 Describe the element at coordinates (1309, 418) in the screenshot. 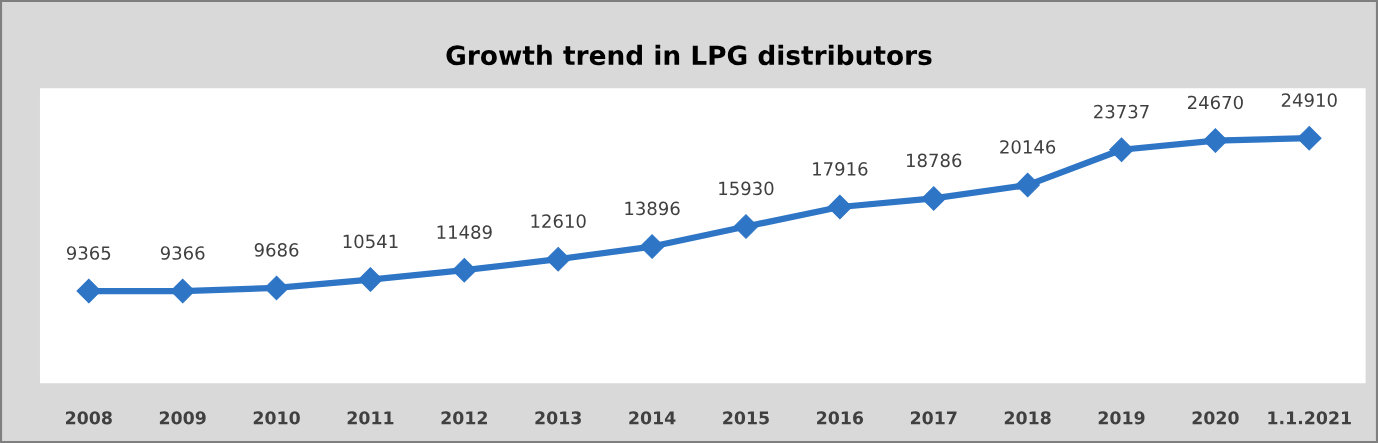

I see `x-tick-label: 1.1.2021` at that location.